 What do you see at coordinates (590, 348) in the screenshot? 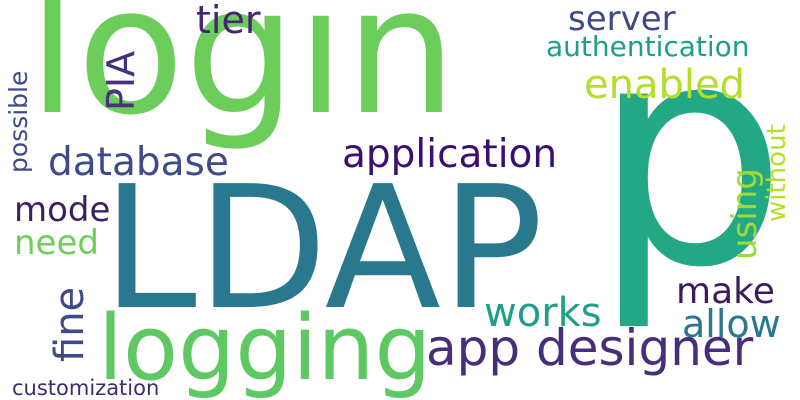
I see `word-app-designer: app designer` at bounding box center [590, 348].